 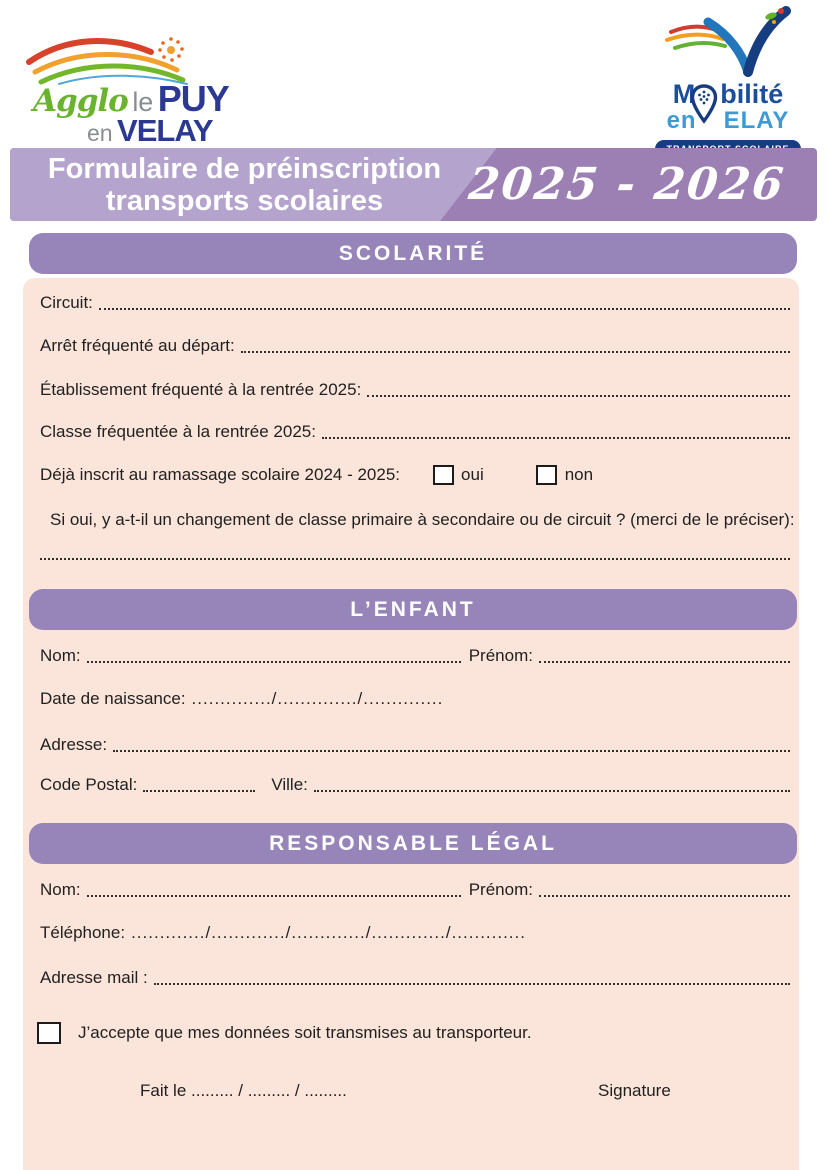 What do you see at coordinates (83, 932) in the screenshot?
I see `telephone-label: Téléphone:` at bounding box center [83, 932].